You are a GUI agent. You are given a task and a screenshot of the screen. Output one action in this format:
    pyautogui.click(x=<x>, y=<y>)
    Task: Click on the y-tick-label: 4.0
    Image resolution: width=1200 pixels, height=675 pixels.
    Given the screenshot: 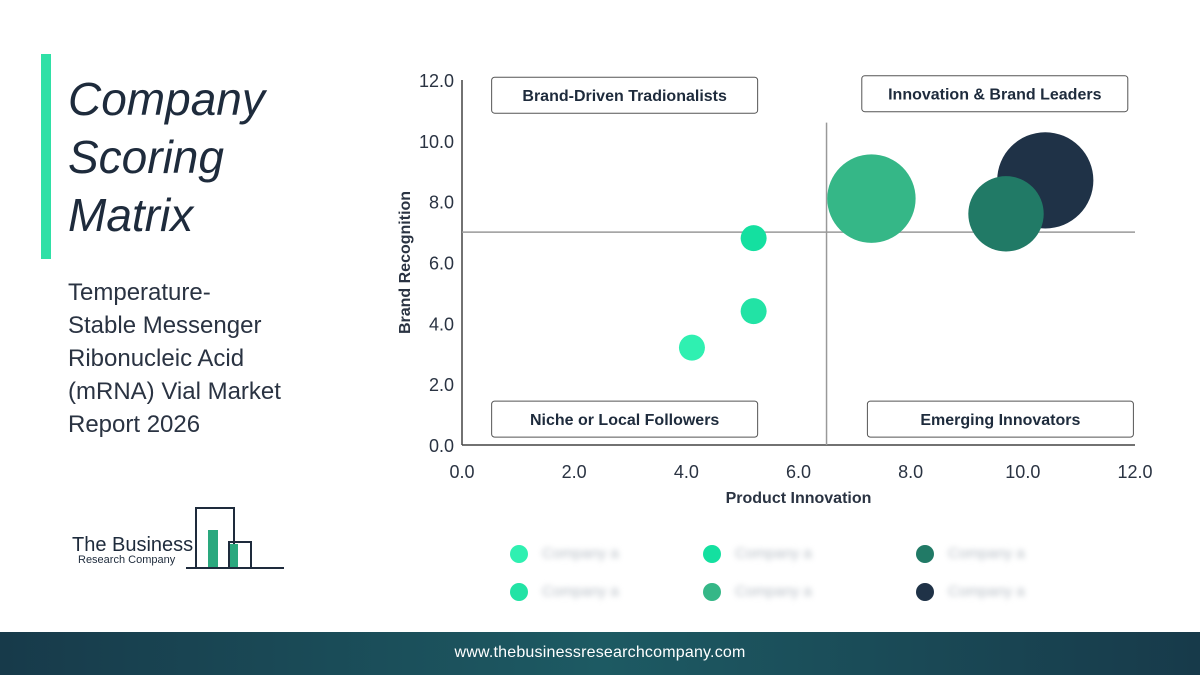 What is the action you would take?
    pyautogui.click(x=441, y=324)
    